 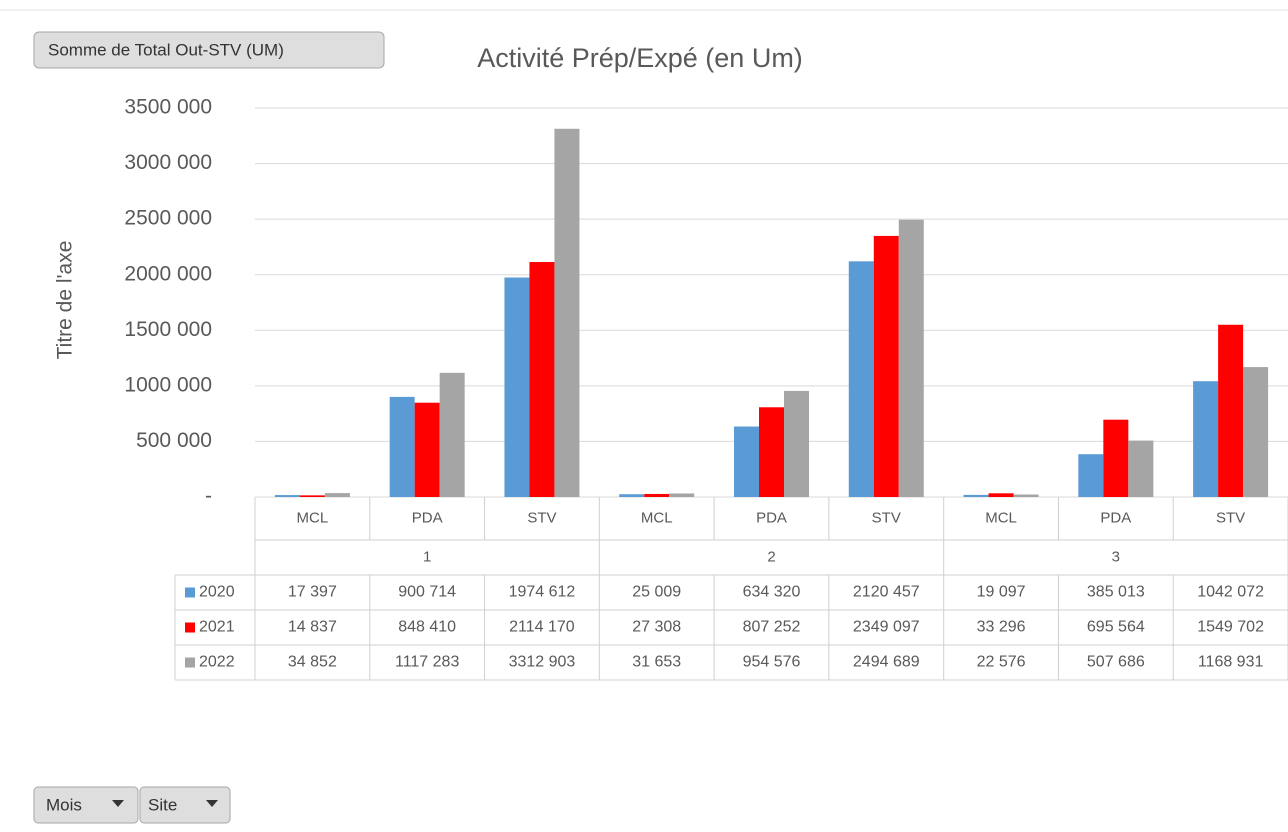 I want to click on data-table-value: 1042 072, so click(x=1230, y=592).